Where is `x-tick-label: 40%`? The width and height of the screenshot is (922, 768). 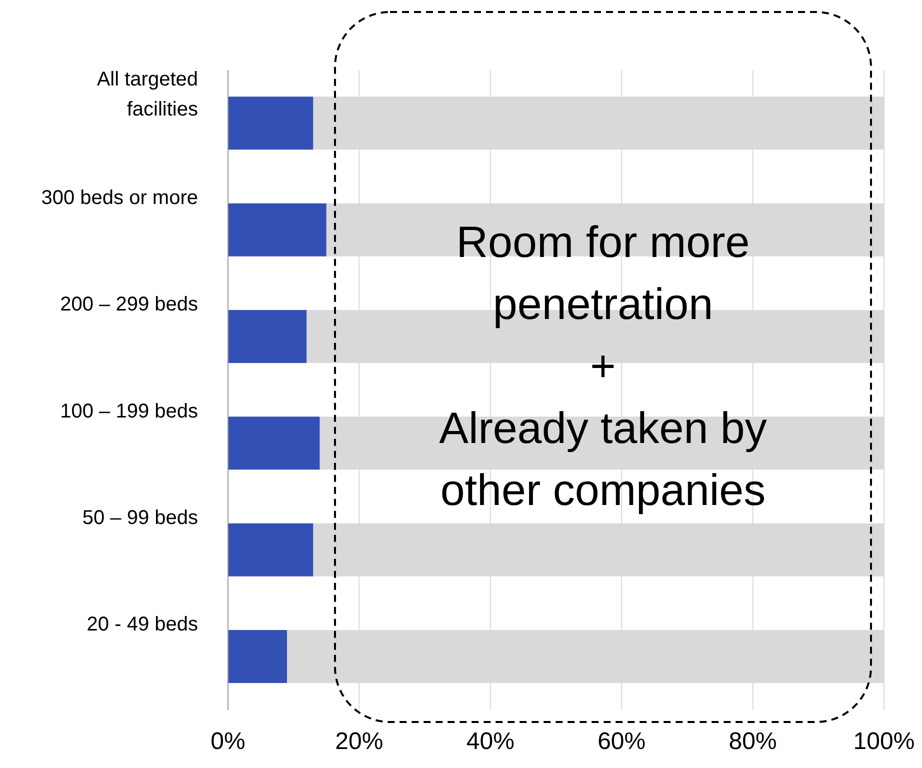 x-tick-label: 40% is located at coordinates (490, 742).